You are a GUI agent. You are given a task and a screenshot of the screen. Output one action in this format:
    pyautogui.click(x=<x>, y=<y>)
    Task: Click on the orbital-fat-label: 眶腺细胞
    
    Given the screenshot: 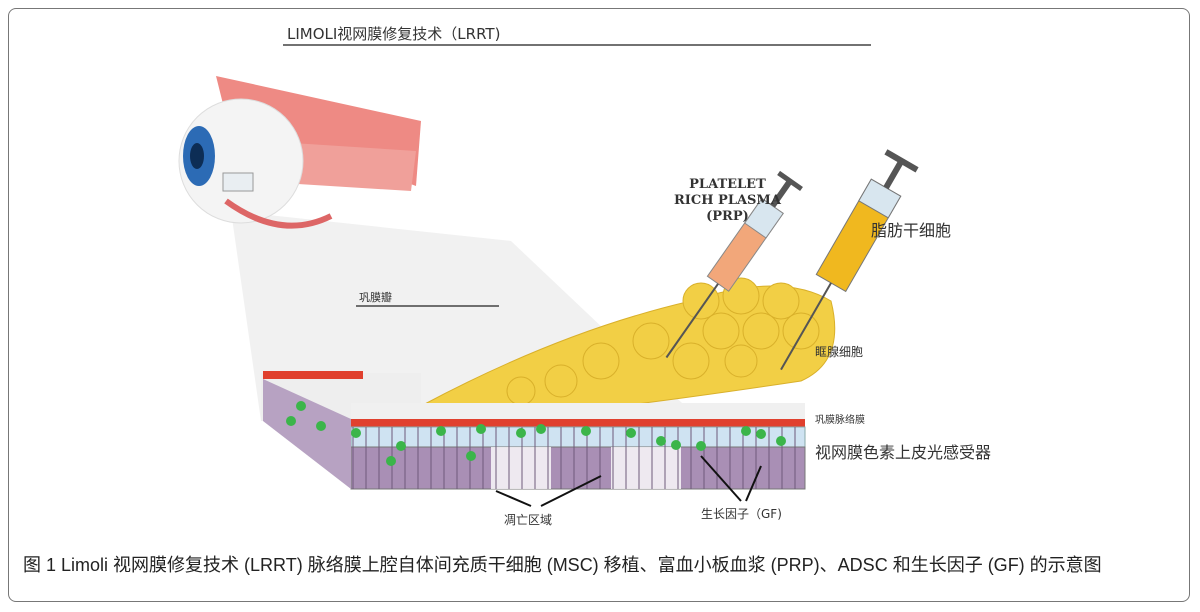 What is the action you would take?
    pyautogui.click(x=839, y=352)
    